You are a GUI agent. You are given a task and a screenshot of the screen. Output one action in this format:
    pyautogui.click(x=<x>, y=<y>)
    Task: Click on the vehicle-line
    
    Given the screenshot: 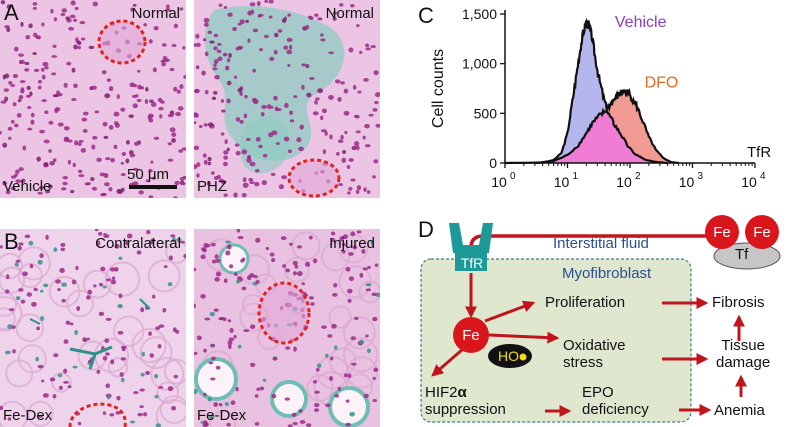 What is the action you would take?
    pyautogui.click(x=586, y=91)
    